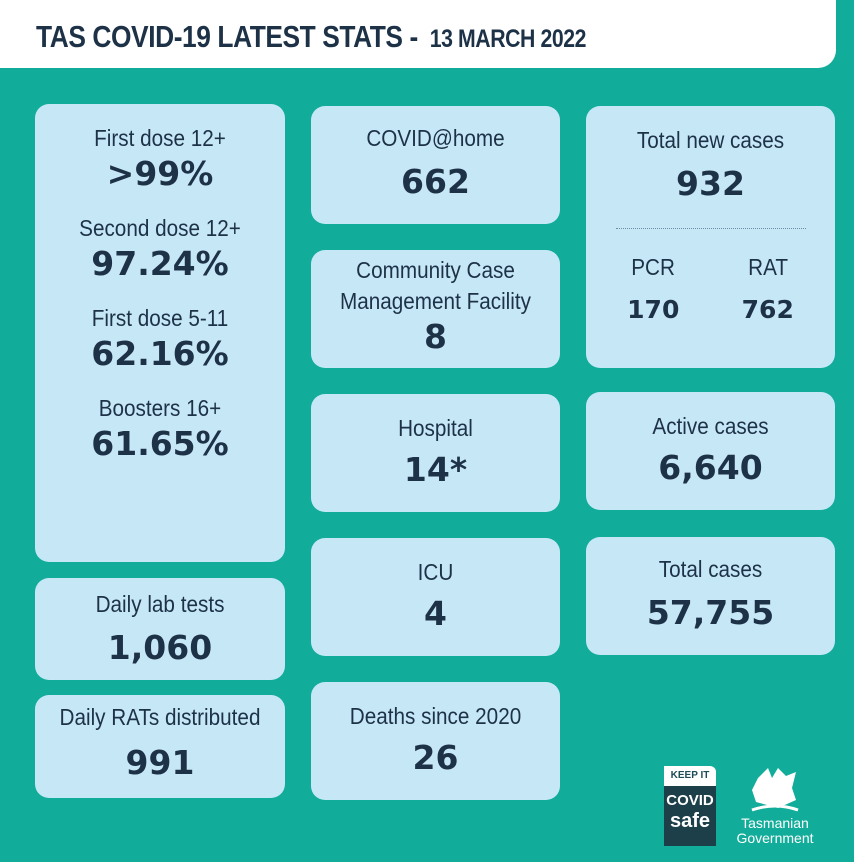 Image resolution: width=854 pixels, height=862 pixels. I want to click on stat-value: >99%, so click(160, 173).